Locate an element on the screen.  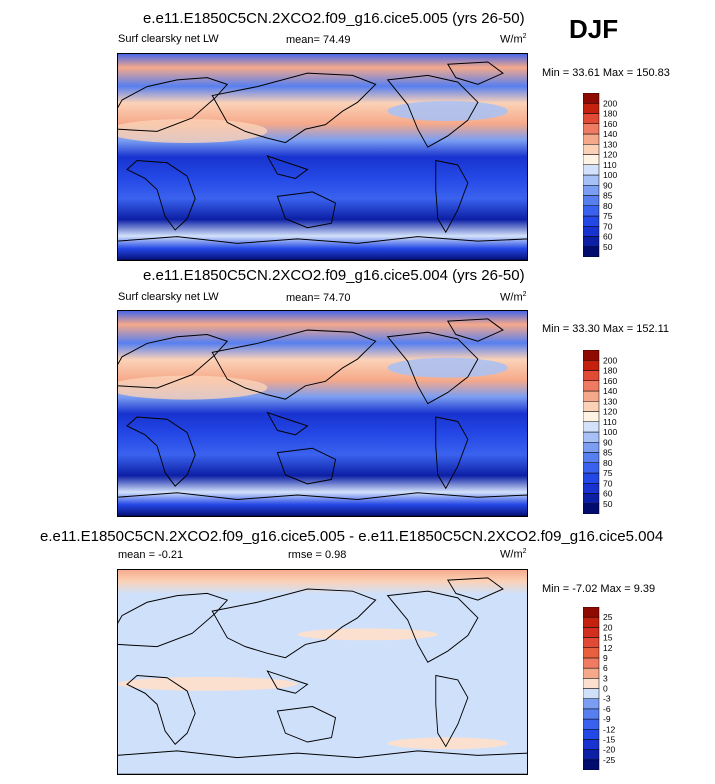
colorbar-tick-label: 6 is located at coordinates (605, 668).